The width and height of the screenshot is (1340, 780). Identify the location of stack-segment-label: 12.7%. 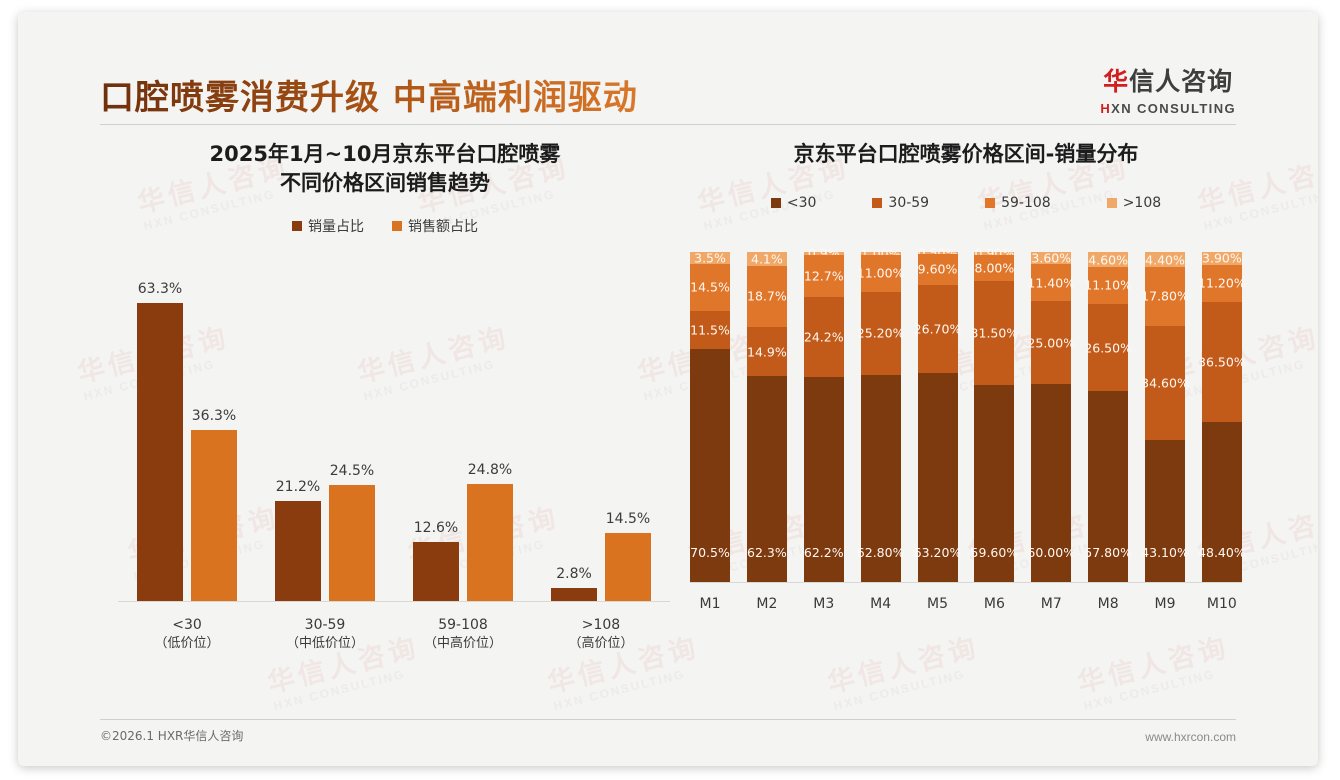
(823, 276).